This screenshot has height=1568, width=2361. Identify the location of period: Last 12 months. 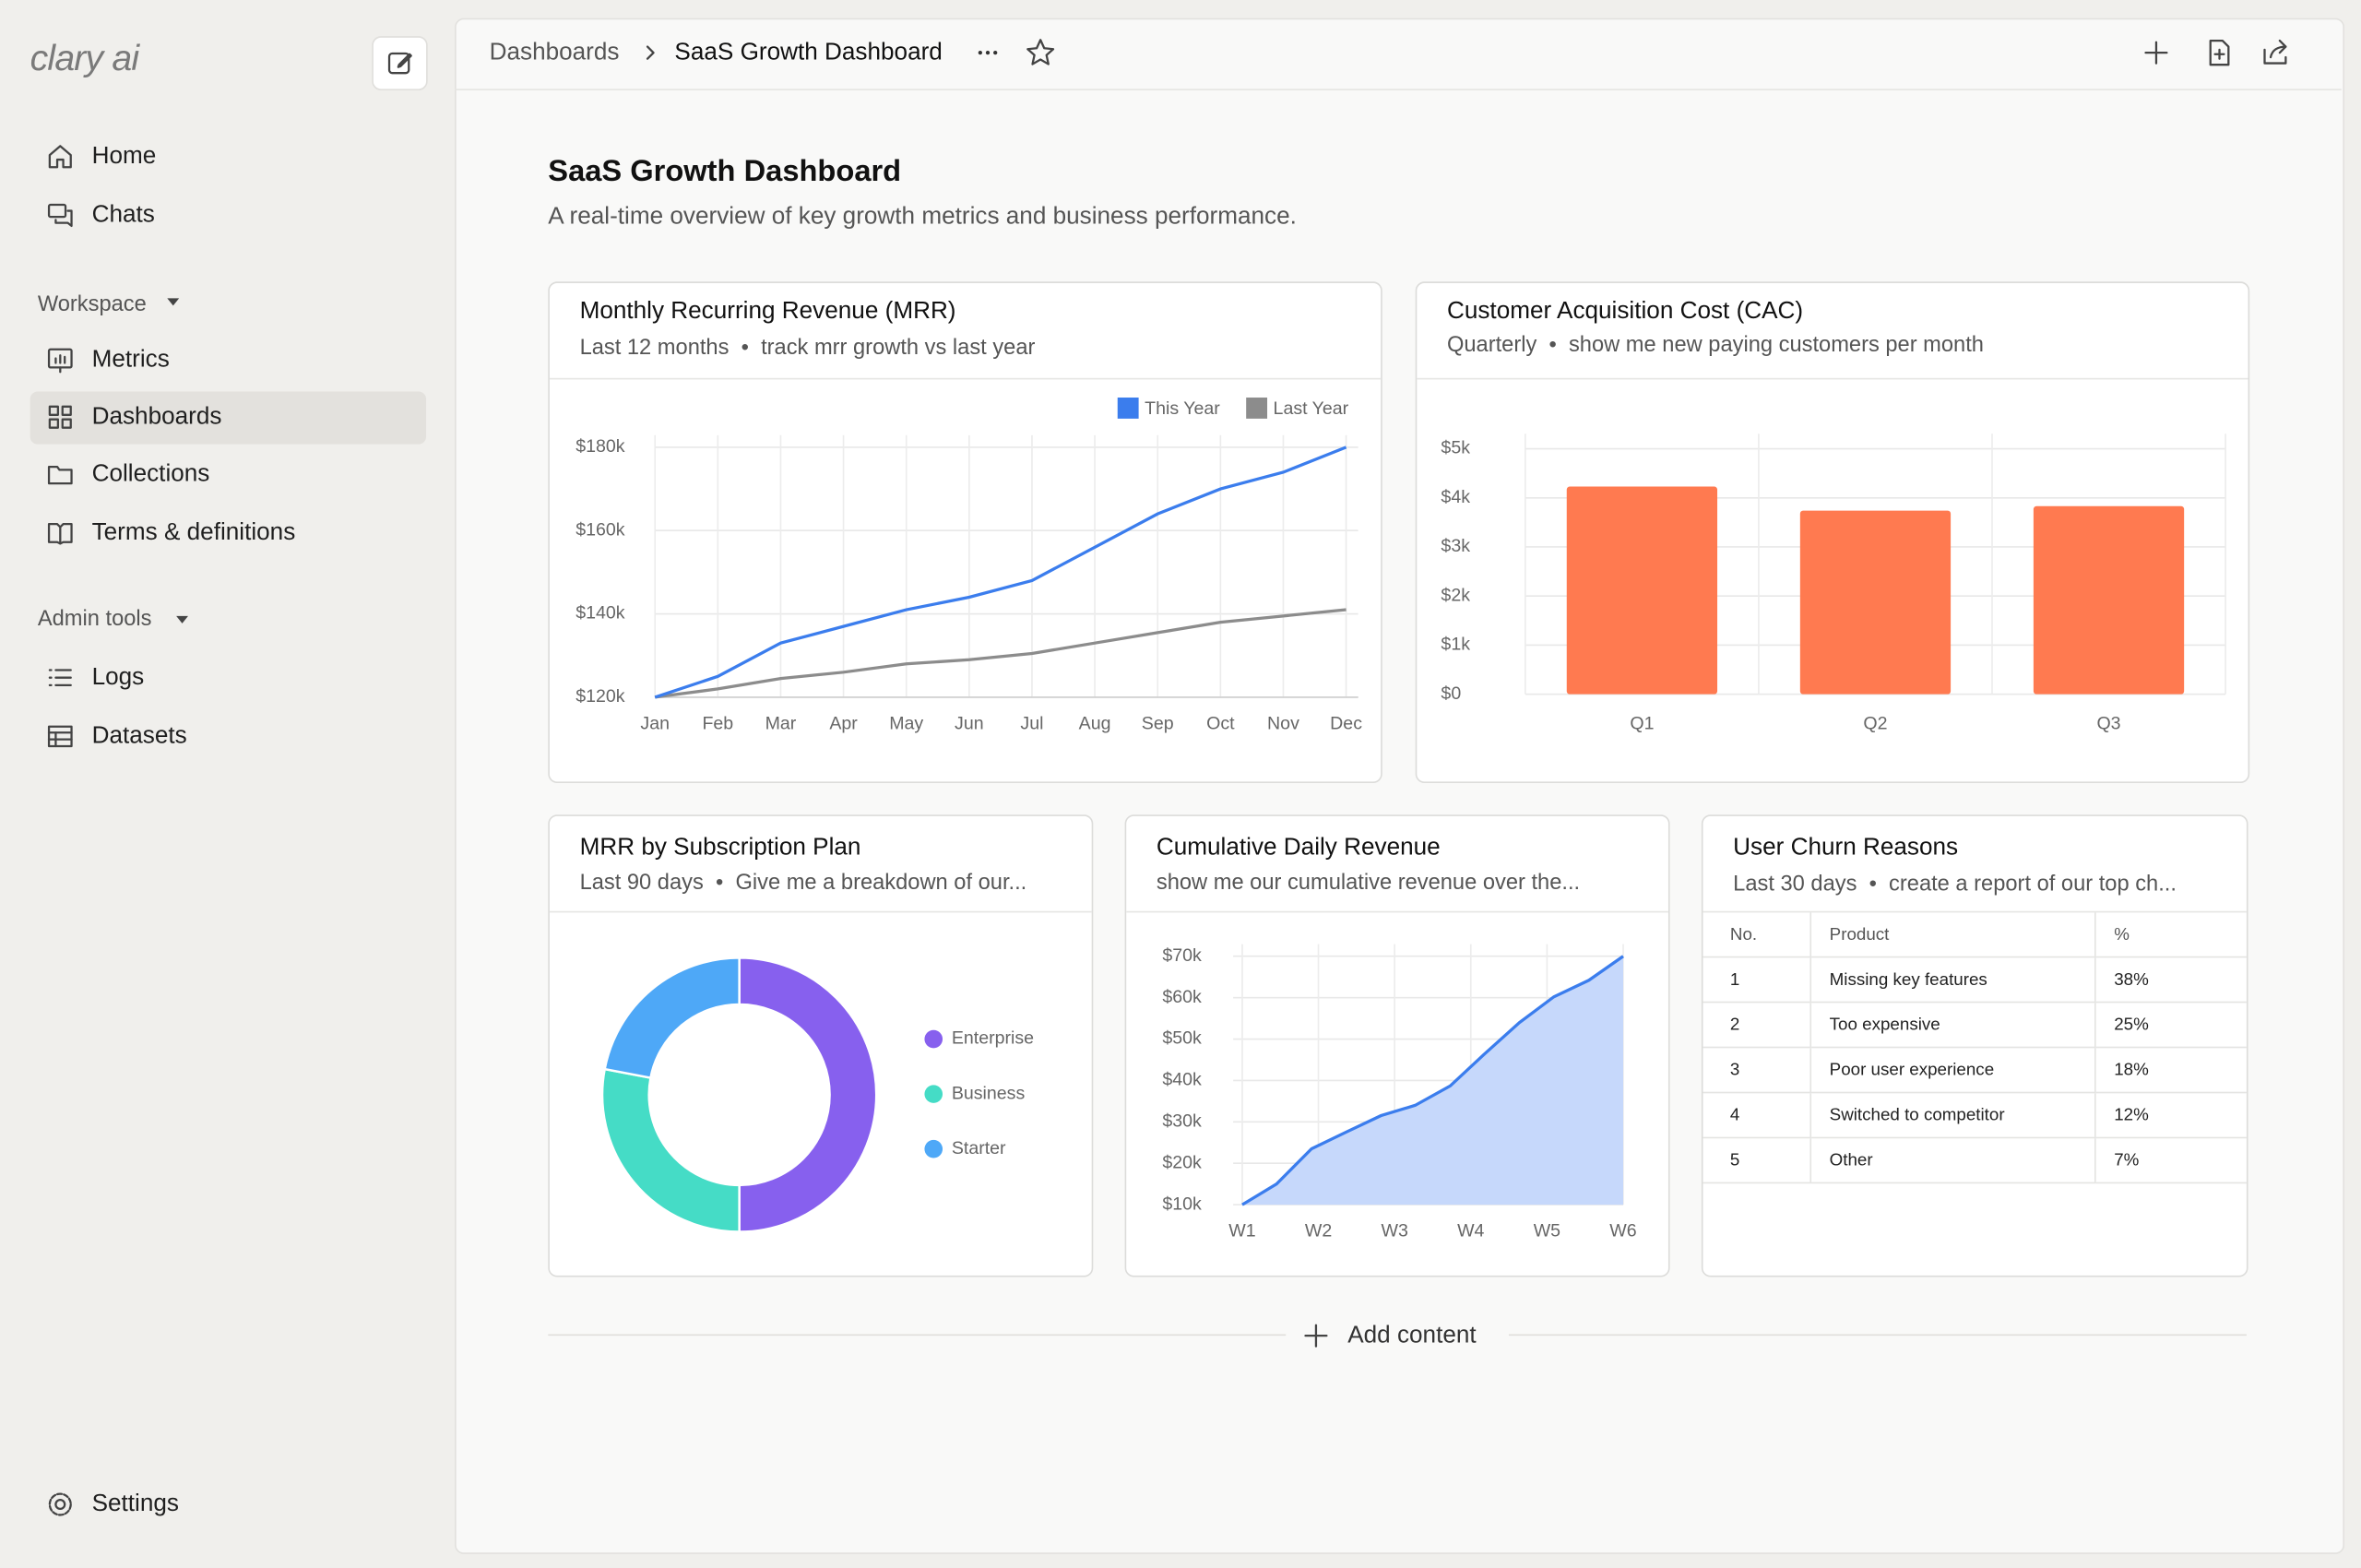
(654, 348).